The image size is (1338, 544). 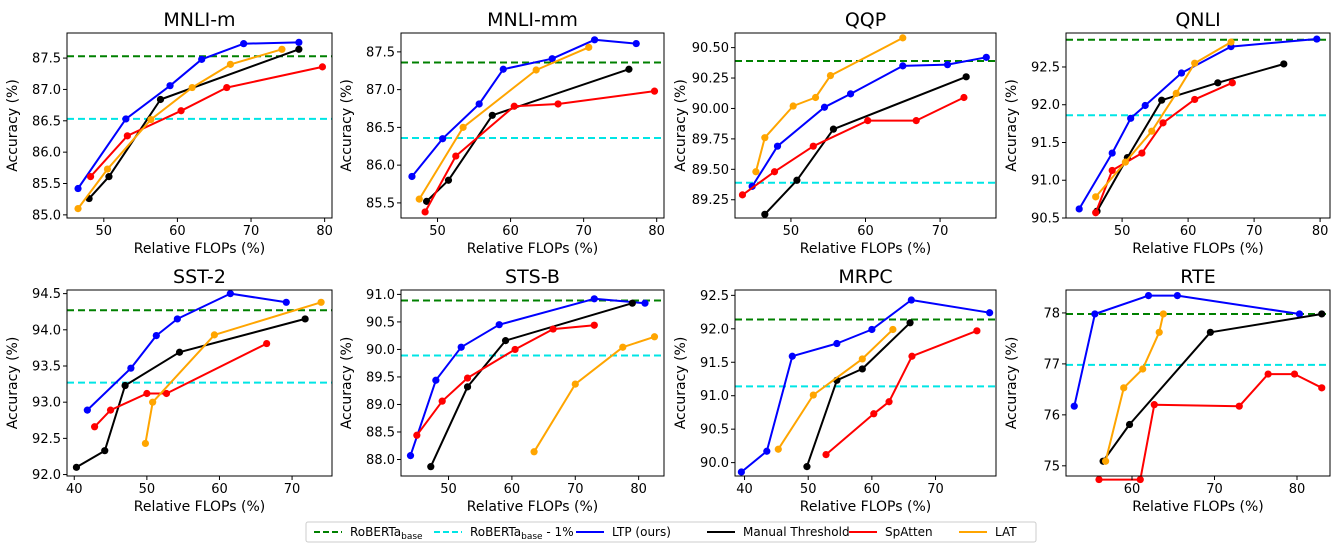 What do you see at coordinates (324, 231) in the screenshot?
I see `x-tick-label: 80` at bounding box center [324, 231].